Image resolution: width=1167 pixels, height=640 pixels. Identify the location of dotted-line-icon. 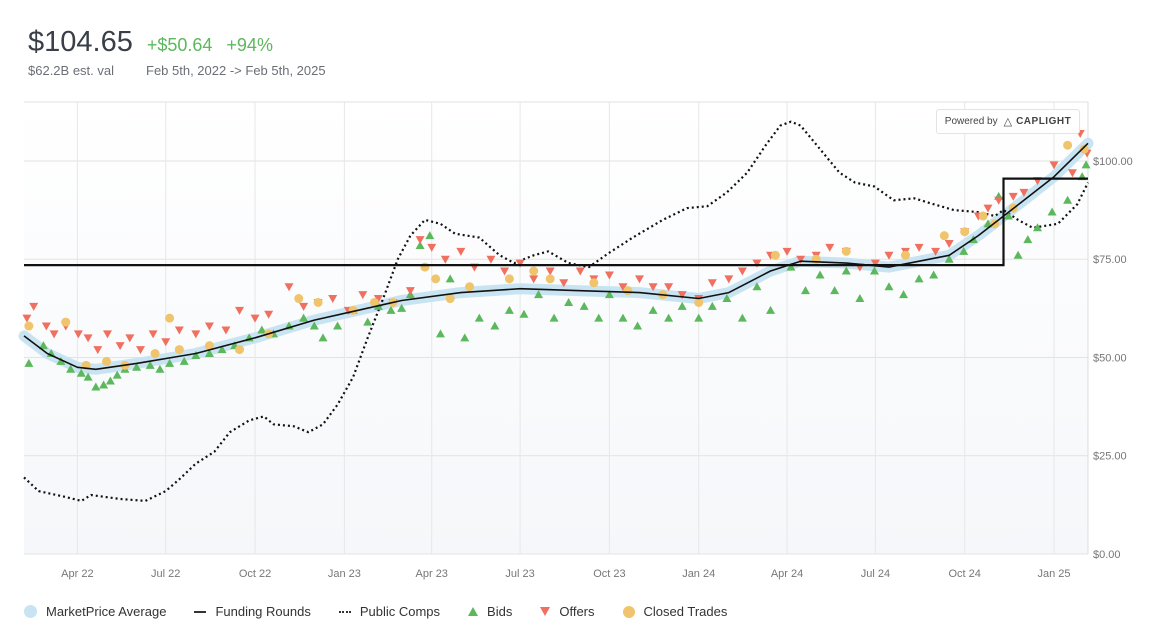
(344, 611).